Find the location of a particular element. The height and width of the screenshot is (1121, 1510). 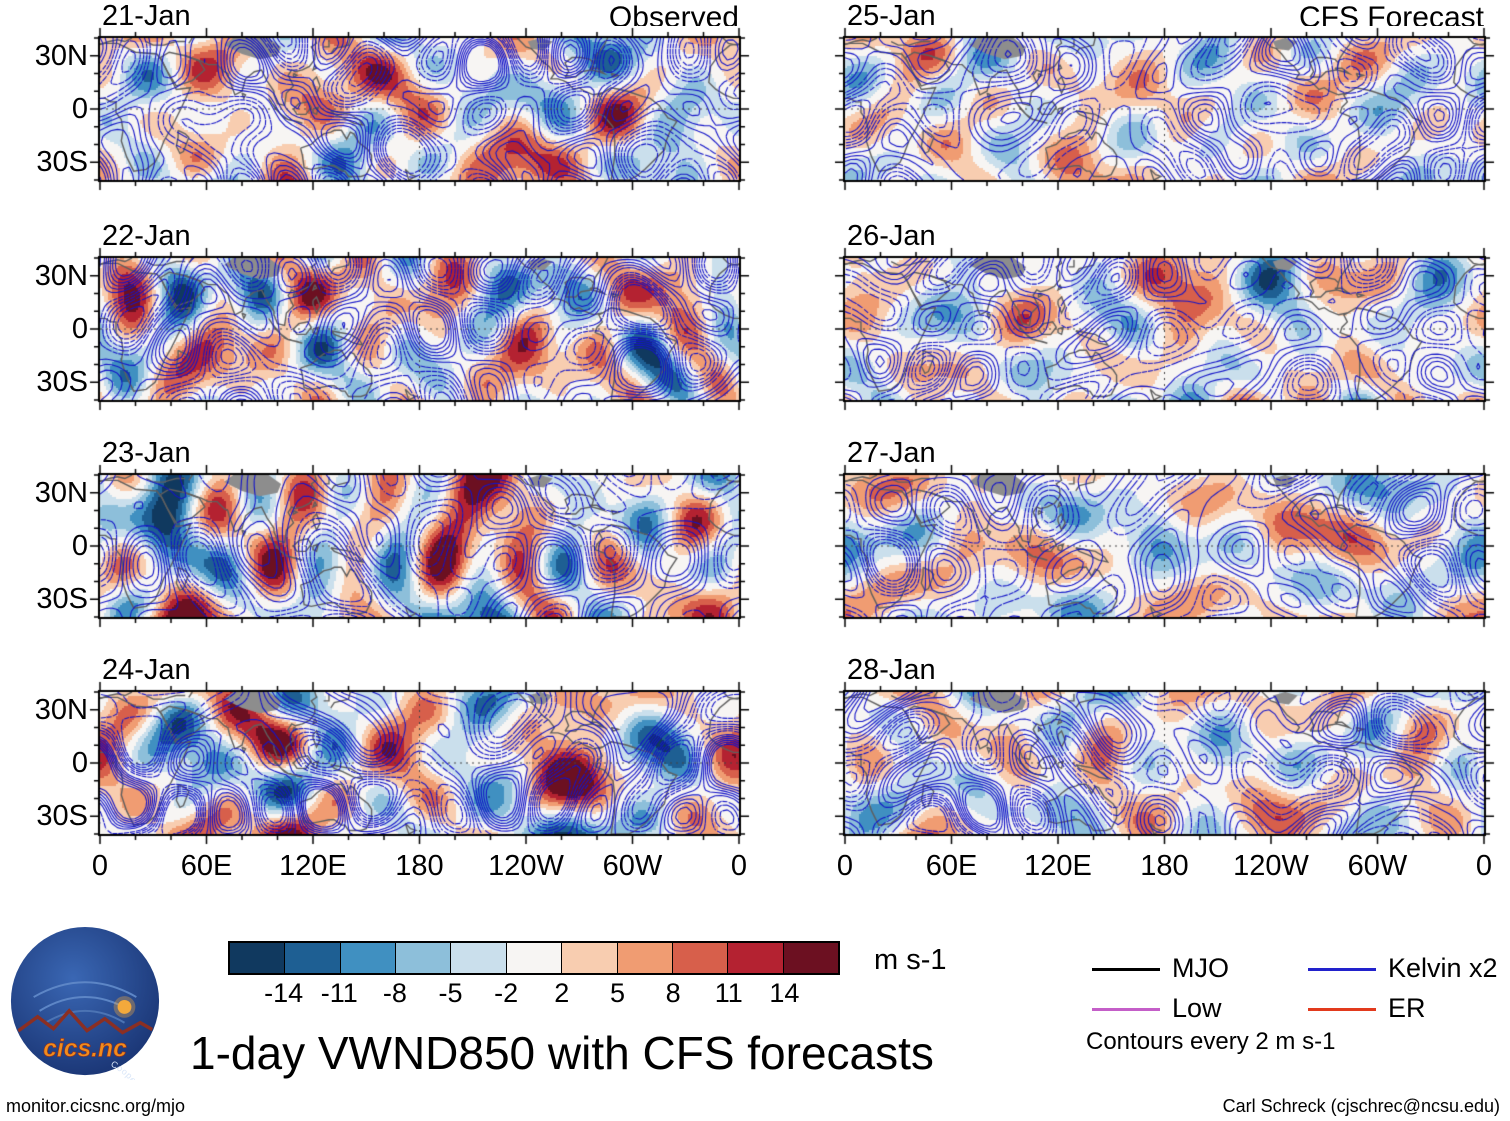

figure-title: 1-day VWND850 with CFS forecasts is located at coordinates (562, 1053).